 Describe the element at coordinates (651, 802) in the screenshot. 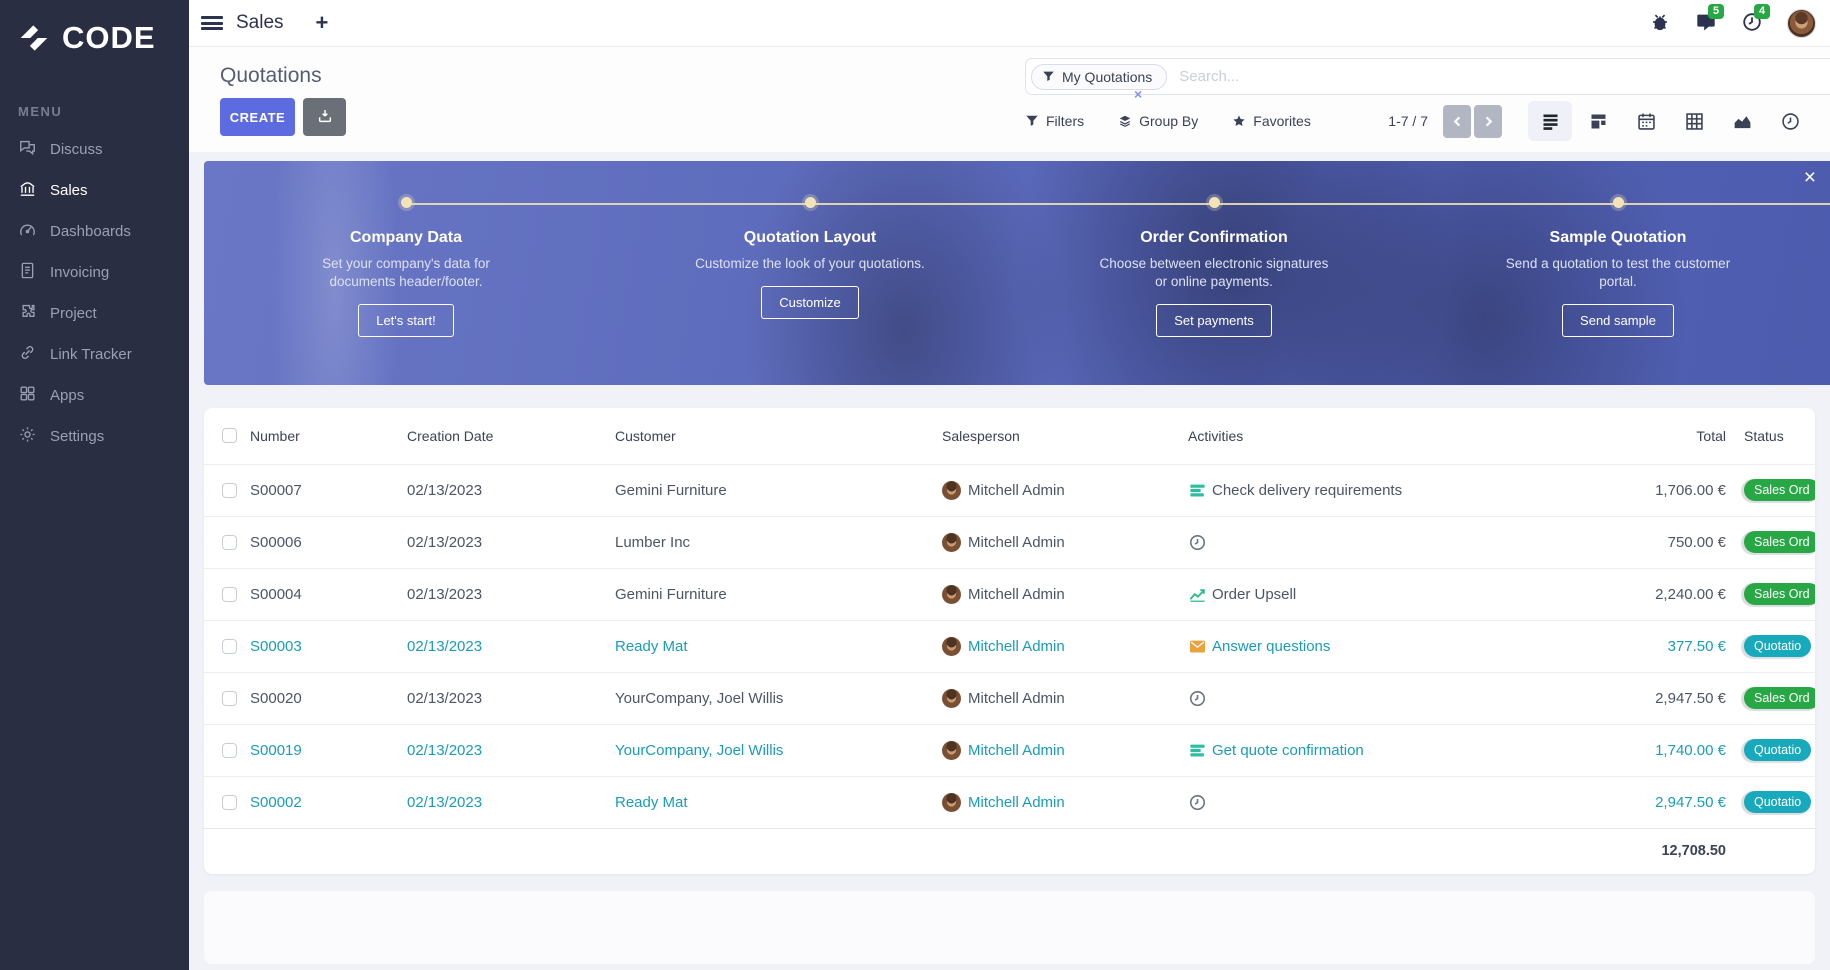

I see `cell-customer: Ready Mat` at that location.